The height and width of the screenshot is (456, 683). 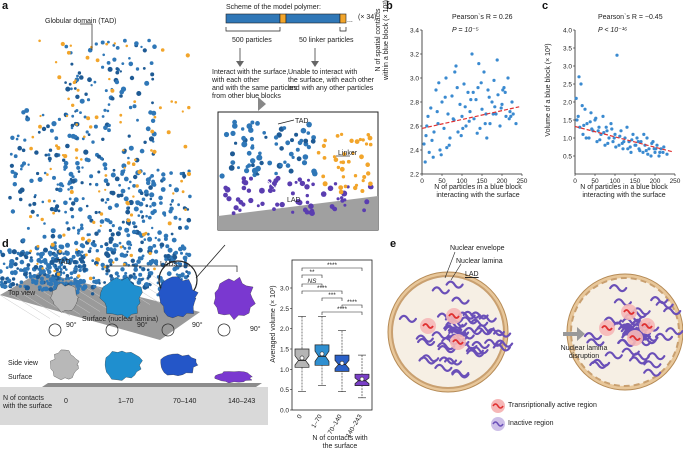 I want to click on panel-d-label: d, so click(x=5, y=244).